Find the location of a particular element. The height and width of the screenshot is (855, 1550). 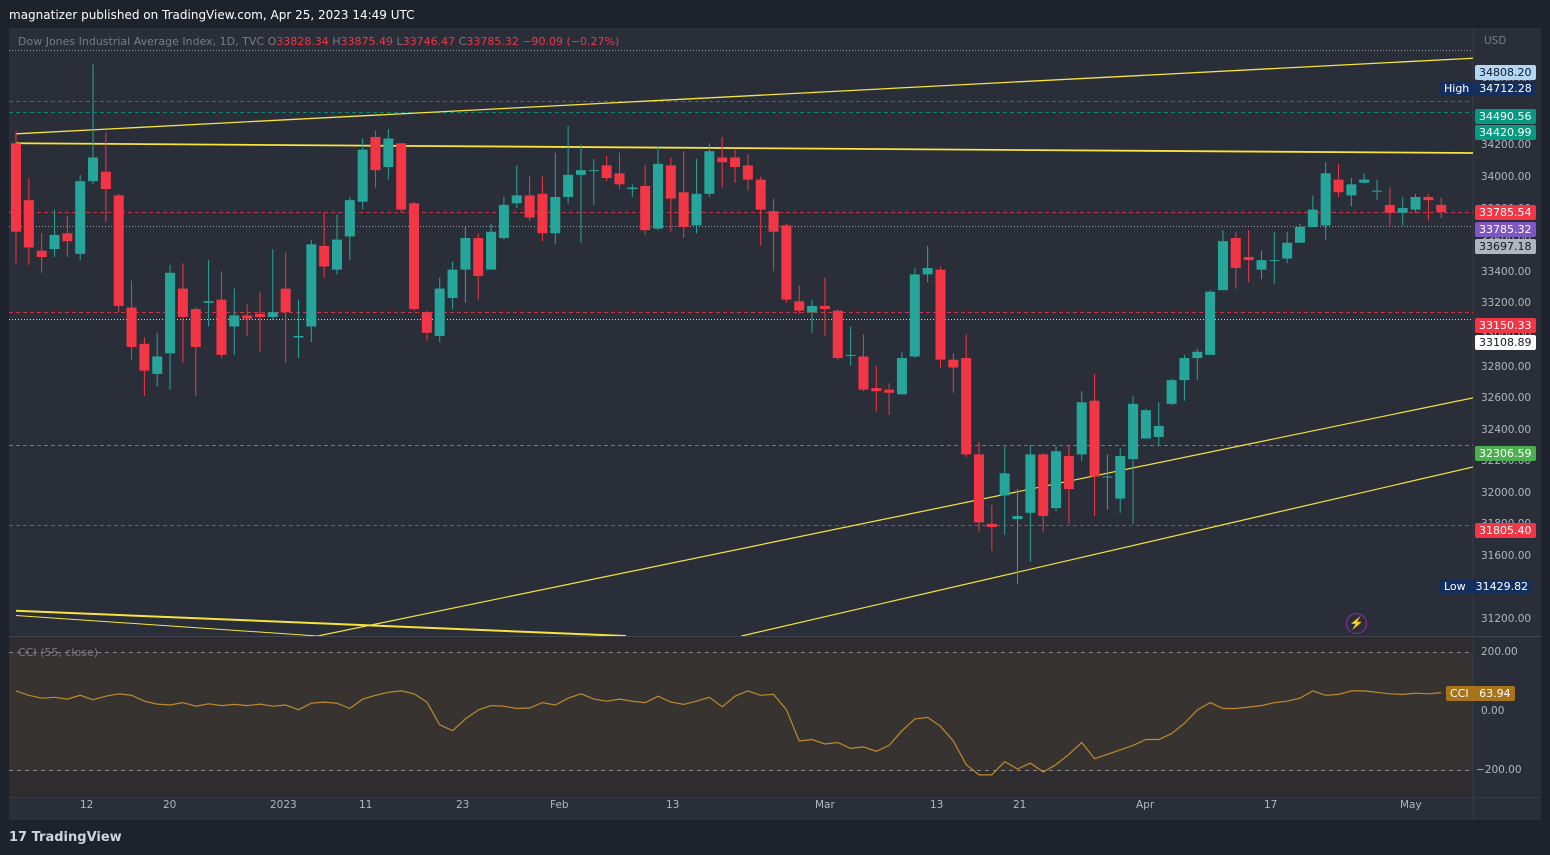

price-tag: 33785.54 is located at coordinates (1505, 212).